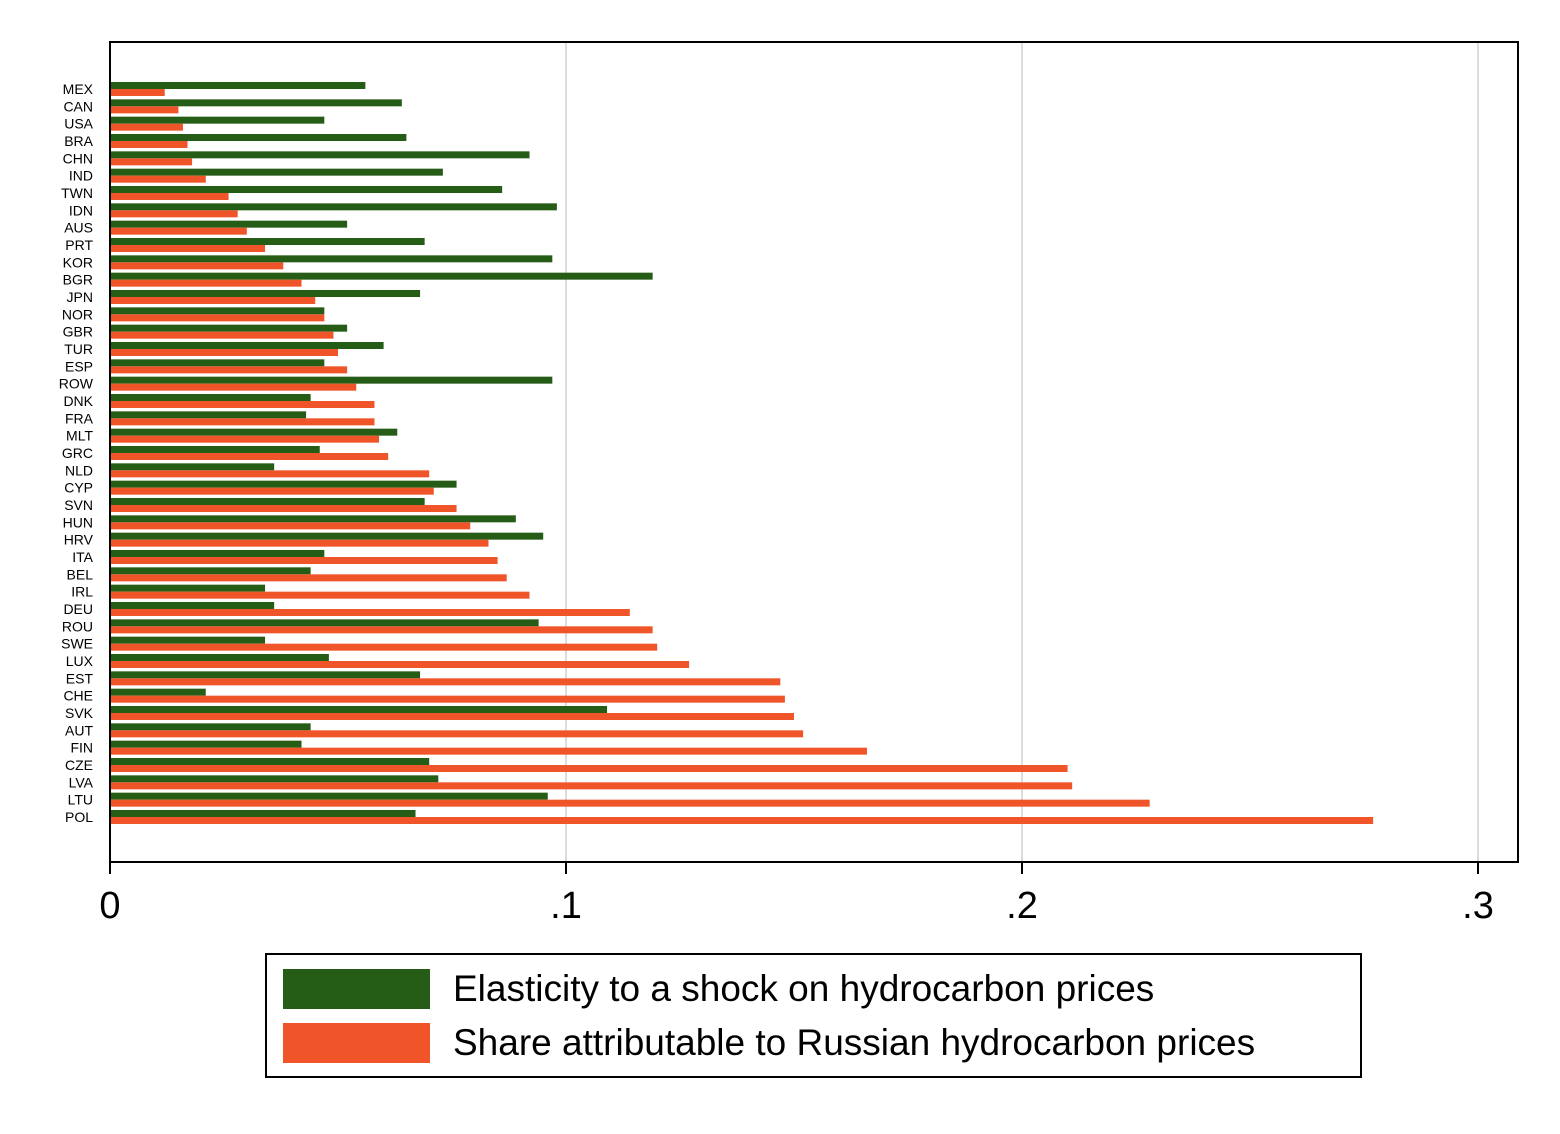  I want to click on bar-russian-share-ltu, so click(630, 803).